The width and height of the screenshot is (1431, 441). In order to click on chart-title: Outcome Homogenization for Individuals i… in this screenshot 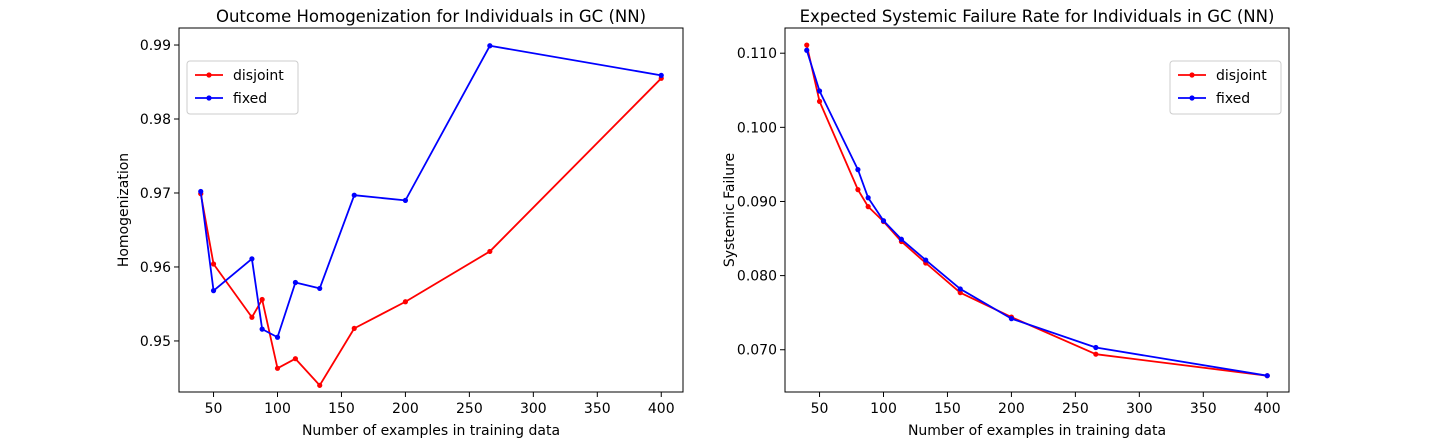, I will do `click(431, 16)`.